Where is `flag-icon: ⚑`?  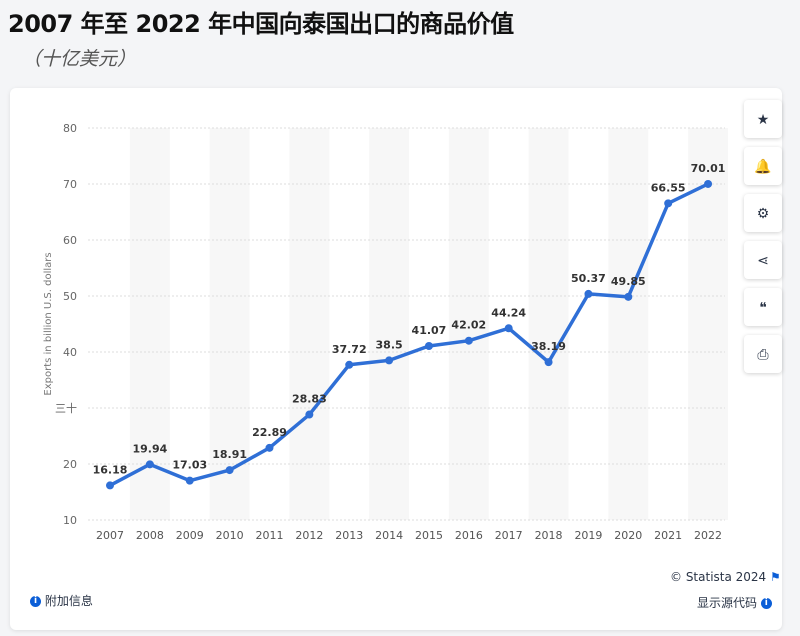 flag-icon: ⚑ is located at coordinates (775, 577).